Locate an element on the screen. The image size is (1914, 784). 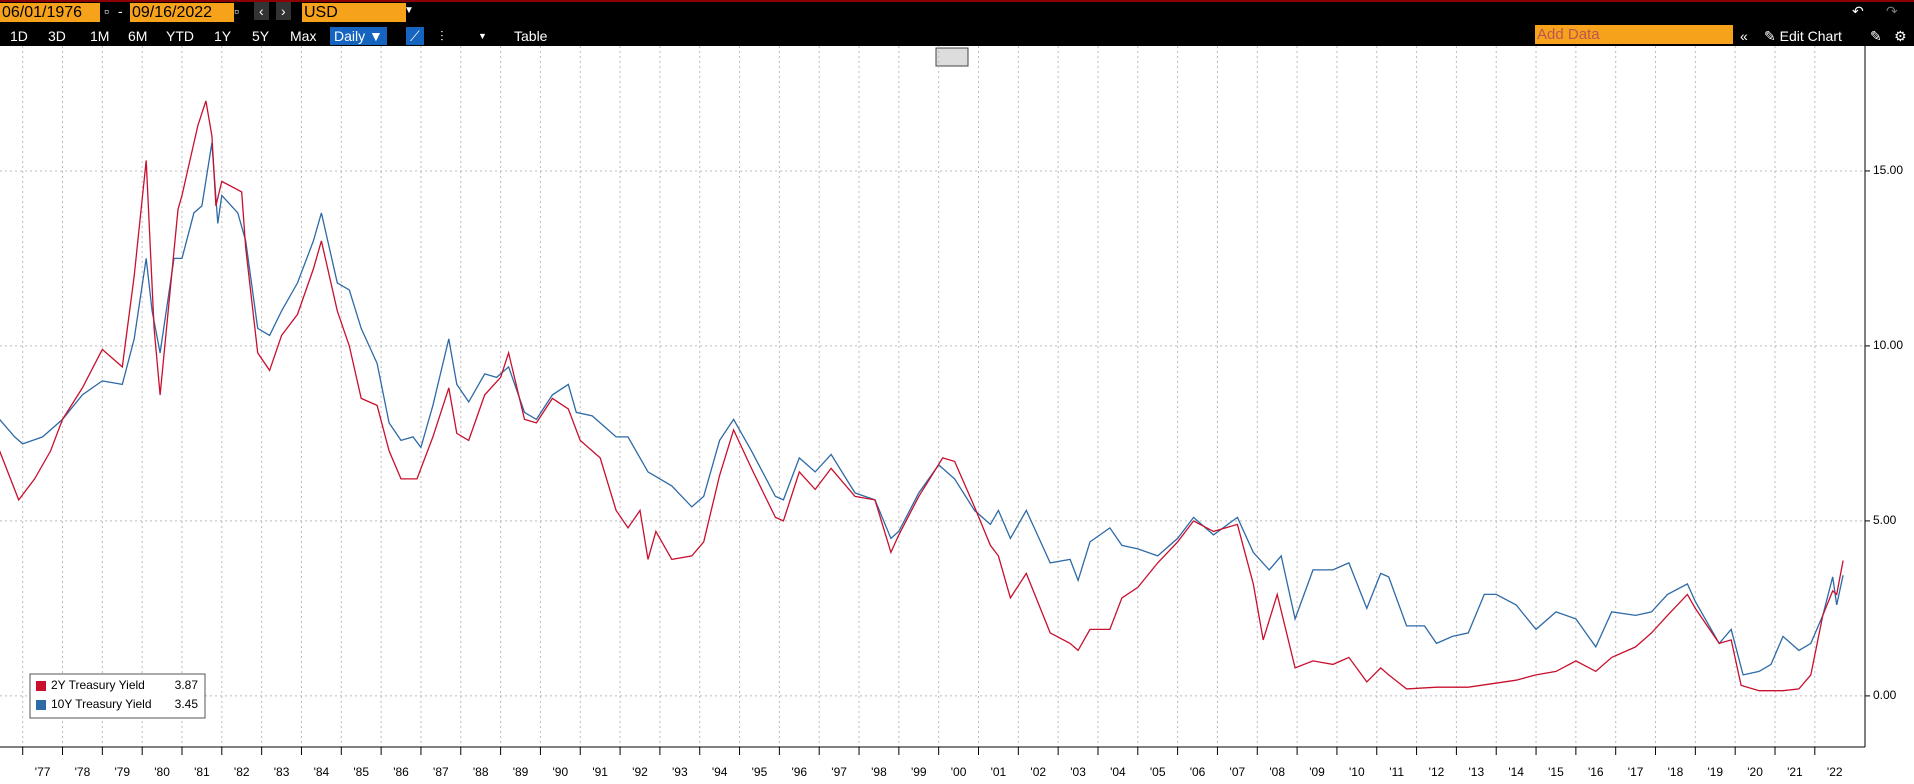
x-tick-label: '02 is located at coordinates (1038, 772).